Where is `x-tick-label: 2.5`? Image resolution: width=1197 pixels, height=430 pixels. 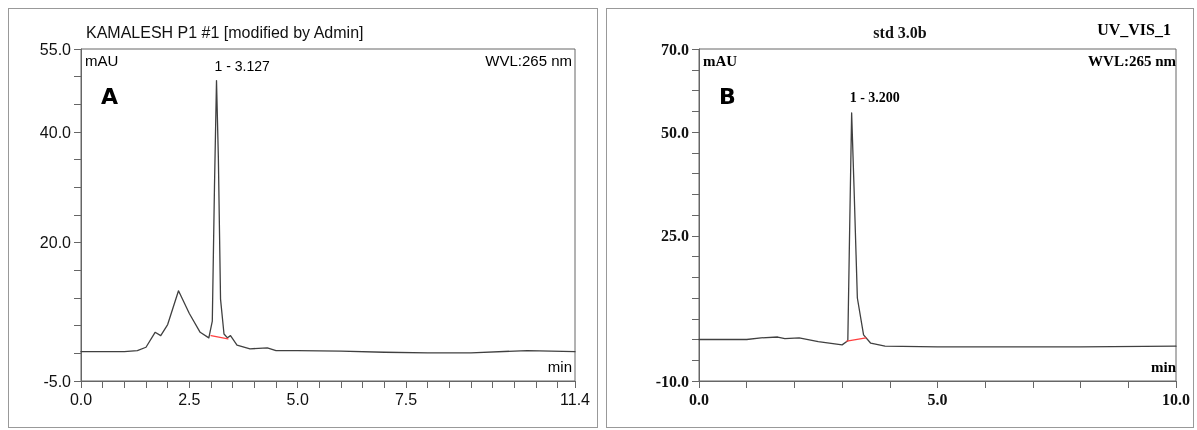
x-tick-label: 2.5 is located at coordinates (189, 399).